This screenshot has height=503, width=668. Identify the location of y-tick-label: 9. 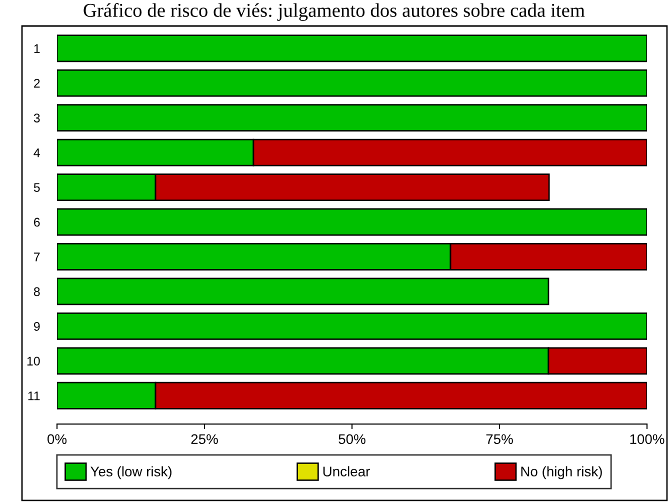
(37, 326).